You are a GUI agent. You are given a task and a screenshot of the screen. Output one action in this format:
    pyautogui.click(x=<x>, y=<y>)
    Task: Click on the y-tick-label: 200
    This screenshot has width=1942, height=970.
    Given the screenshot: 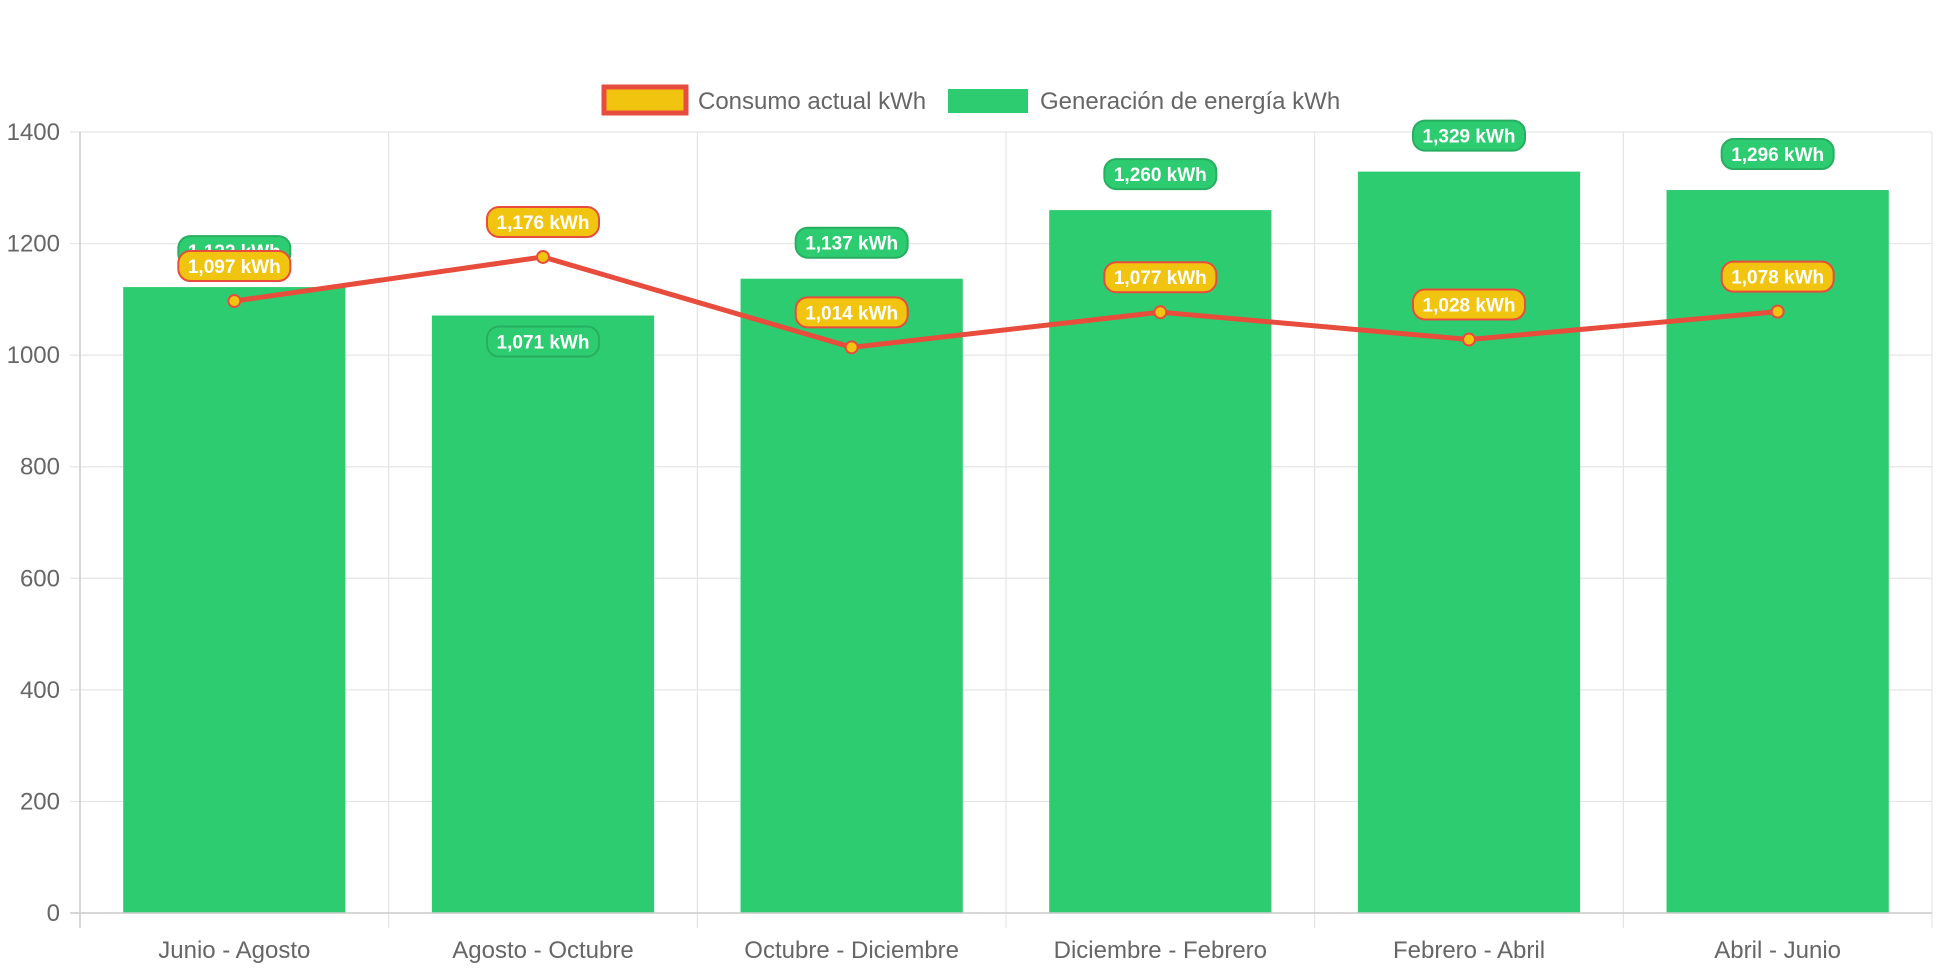 What is the action you would take?
    pyautogui.click(x=40, y=801)
    